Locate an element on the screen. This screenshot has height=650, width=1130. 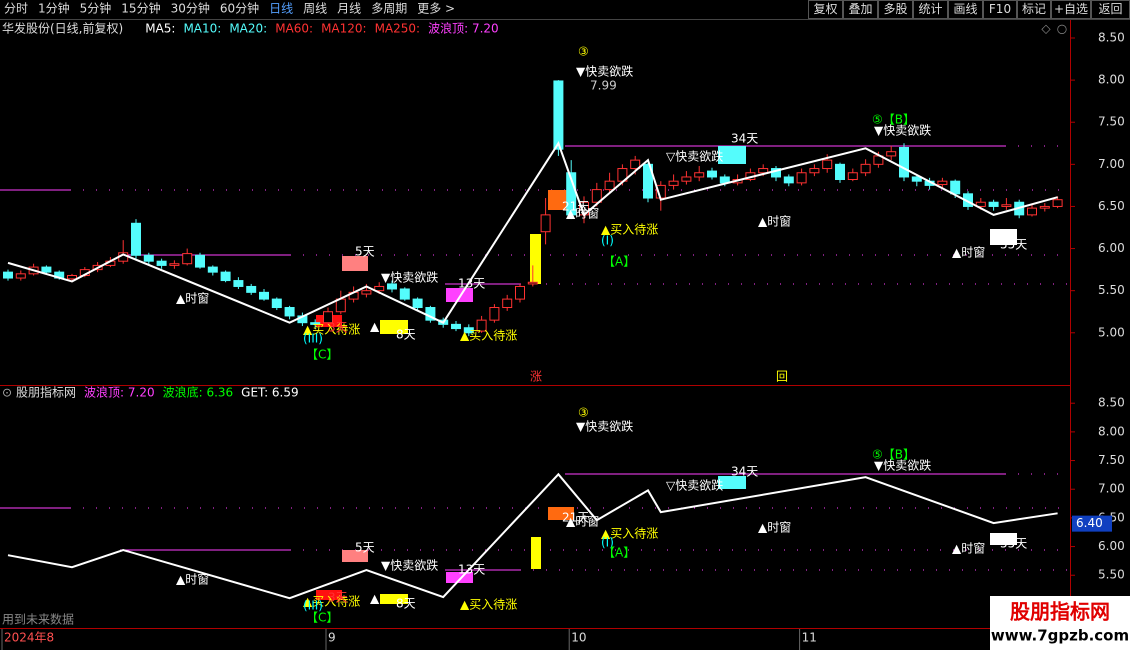
panel-header-item: GET: 6.59 is located at coordinates (269, 393).